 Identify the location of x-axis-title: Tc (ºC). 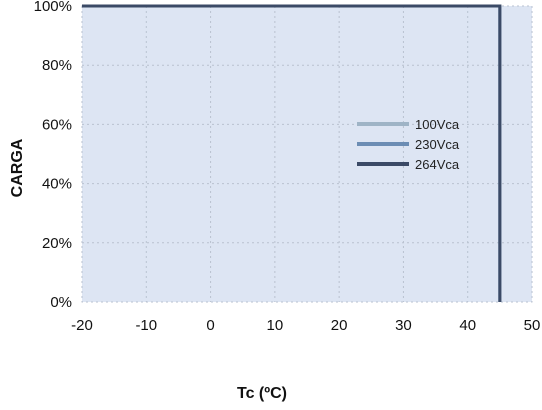
(262, 393).